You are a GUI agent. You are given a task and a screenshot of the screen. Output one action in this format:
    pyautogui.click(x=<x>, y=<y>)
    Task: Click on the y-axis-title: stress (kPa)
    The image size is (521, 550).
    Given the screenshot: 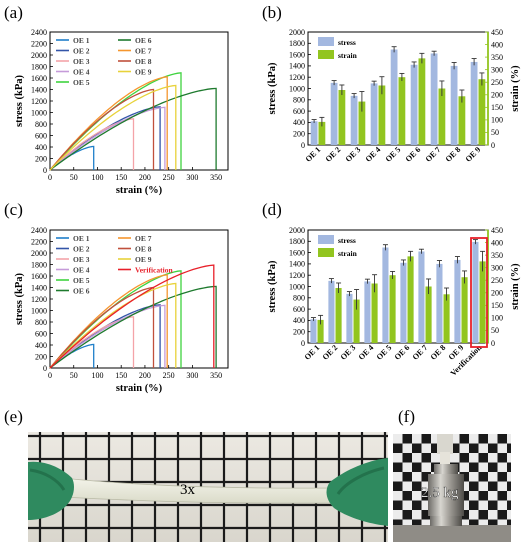 What is the action you would take?
    pyautogui.click(x=19, y=100)
    